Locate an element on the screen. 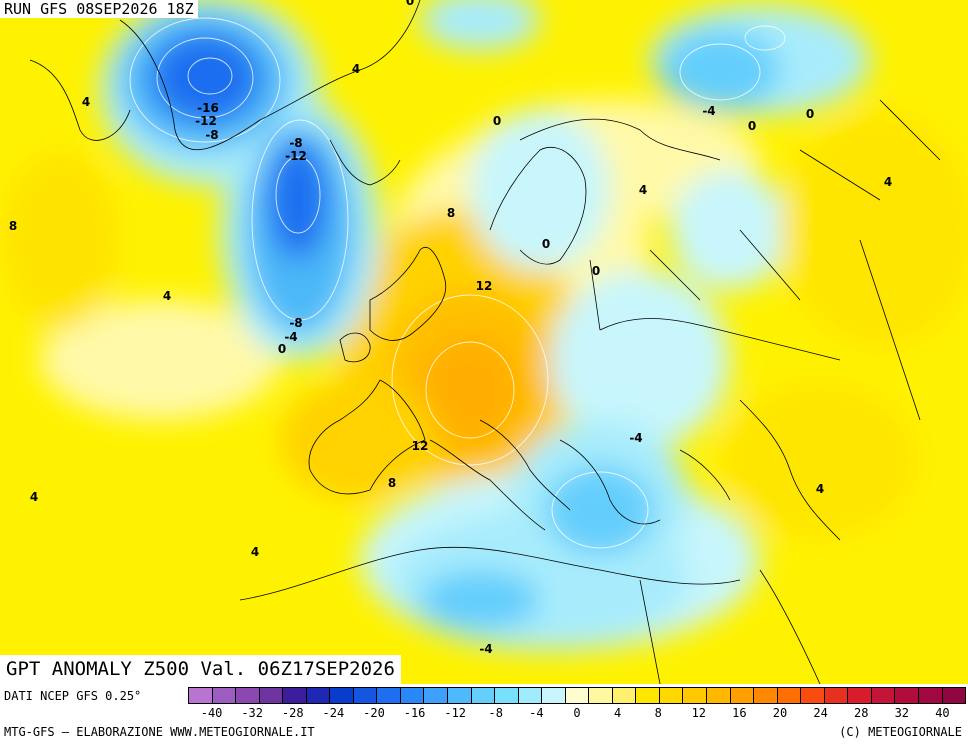 The width and height of the screenshot is (968, 745). data-source-label: DATI NCEP GFS 0.25° is located at coordinates (73, 696).